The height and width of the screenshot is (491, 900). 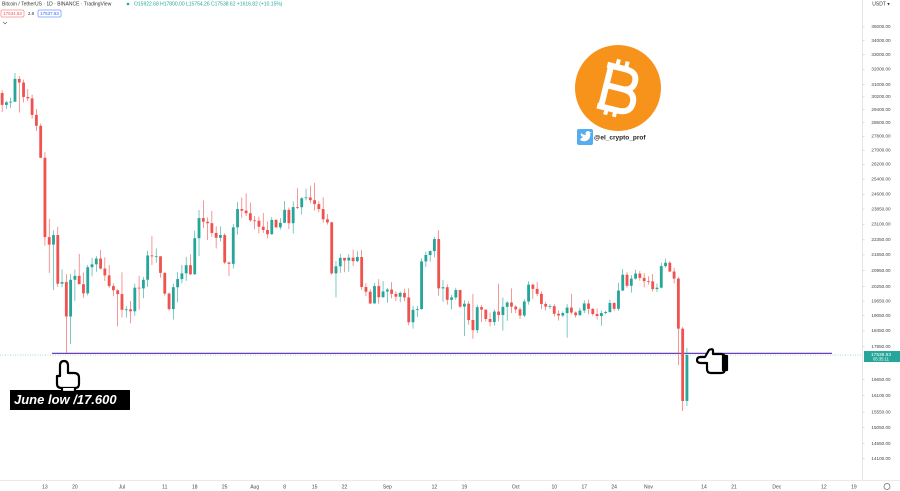 What do you see at coordinates (65, 399) in the screenshot?
I see `annotation: June low /17.600` at bounding box center [65, 399].